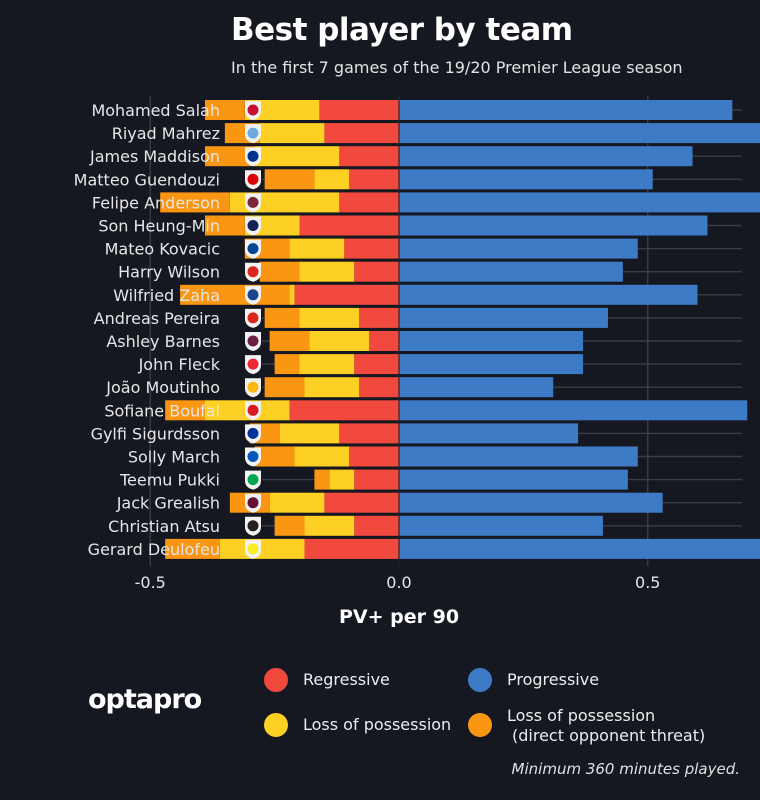 The width and height of the screenshot is (760, 800). What do you see at coordinates (253, 387) in the screenshot?
I see `team-crest-wolves-emblem` at bounding box center [253, 387].